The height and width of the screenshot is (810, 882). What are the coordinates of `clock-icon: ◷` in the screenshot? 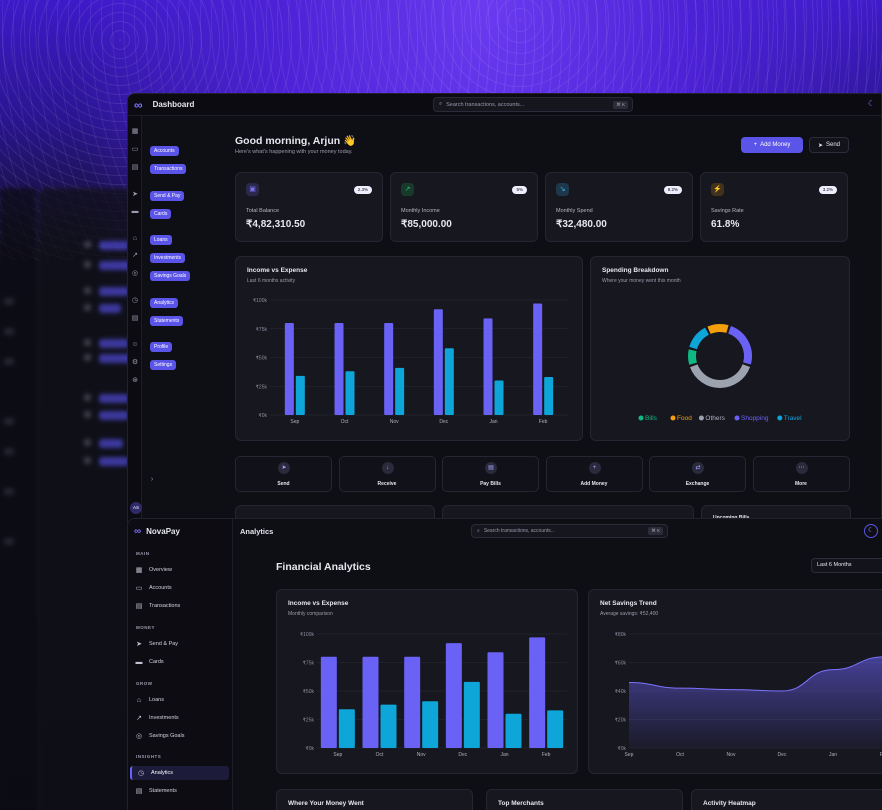 It's located at (135, 300).